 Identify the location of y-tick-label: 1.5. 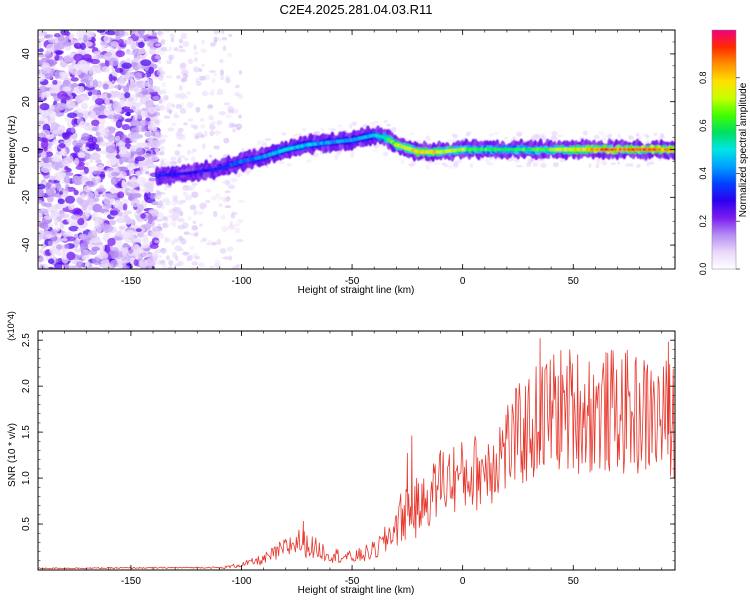
(26, 432).